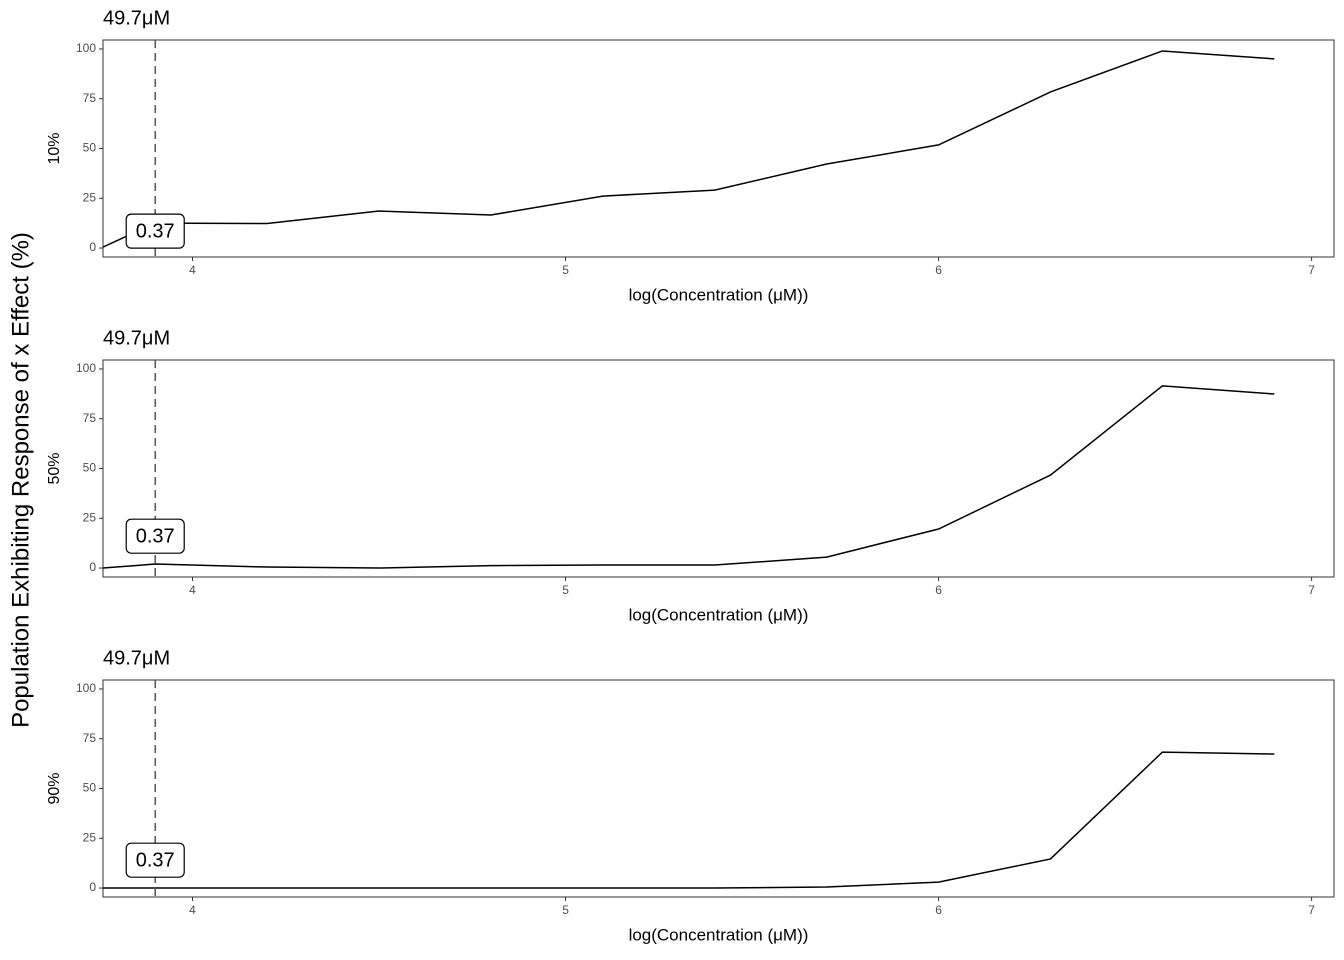  I want to click on data-line, so click(689, 820).